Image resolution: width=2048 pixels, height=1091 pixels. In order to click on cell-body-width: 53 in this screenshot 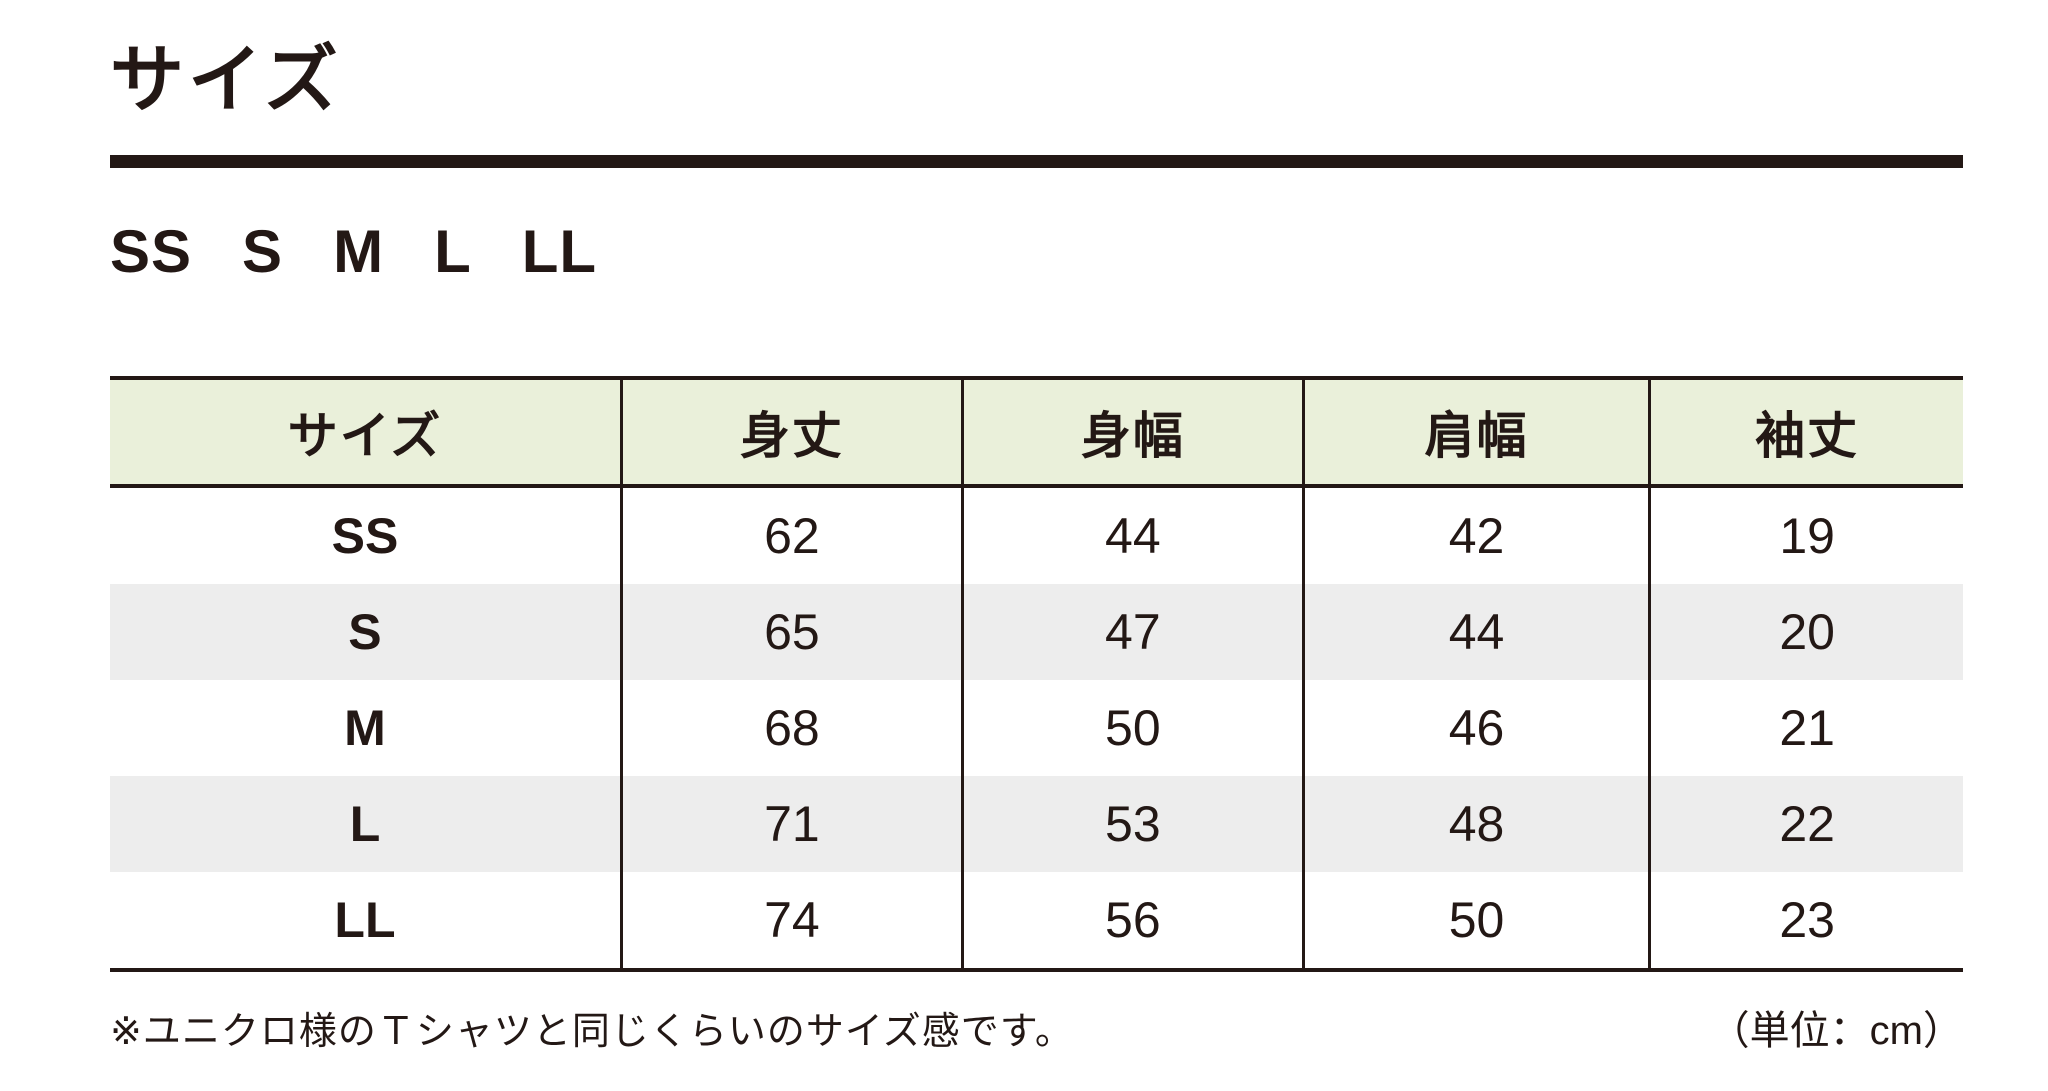, I will do `click(1132, 824)`.